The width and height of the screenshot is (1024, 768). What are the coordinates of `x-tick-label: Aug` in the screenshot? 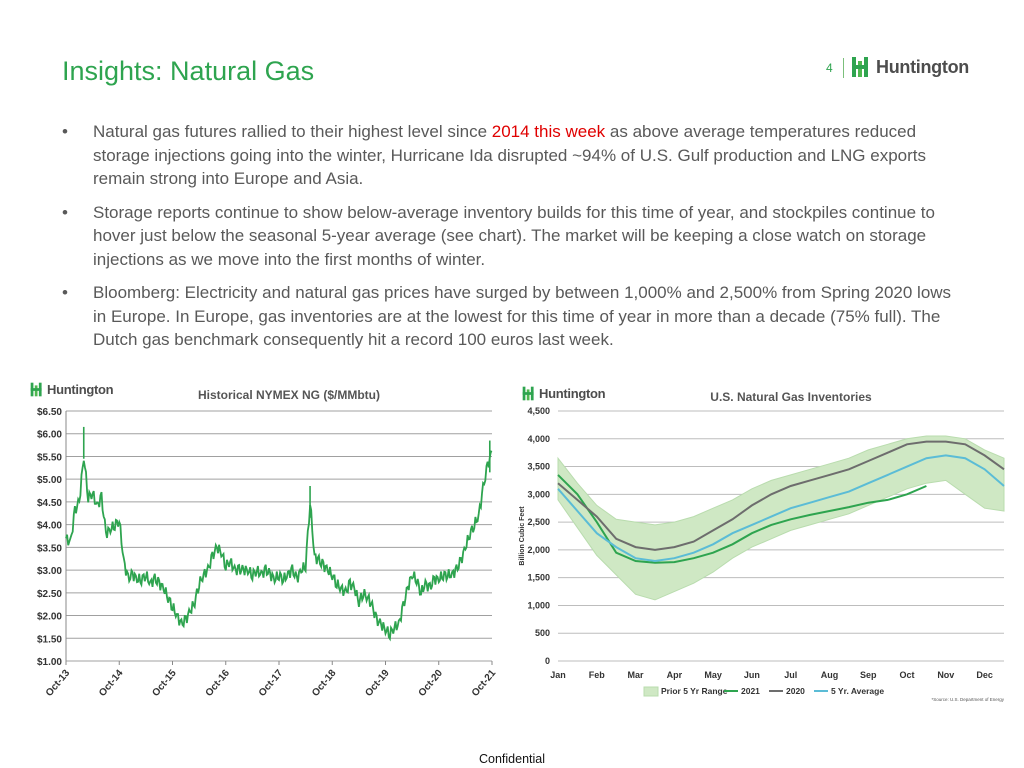 It's located at (830, 675).